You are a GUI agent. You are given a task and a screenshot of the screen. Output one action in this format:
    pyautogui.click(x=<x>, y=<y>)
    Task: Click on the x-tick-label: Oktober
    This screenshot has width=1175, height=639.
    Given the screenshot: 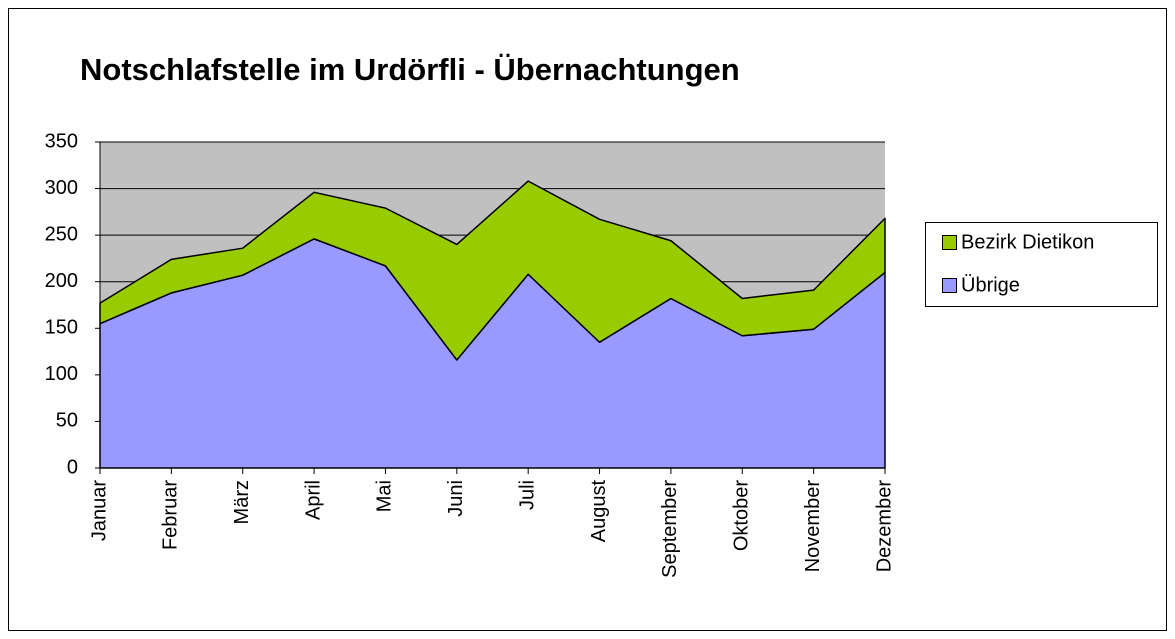 What is the action you would take?
    pyautogui.click(x=742, y=515)
    